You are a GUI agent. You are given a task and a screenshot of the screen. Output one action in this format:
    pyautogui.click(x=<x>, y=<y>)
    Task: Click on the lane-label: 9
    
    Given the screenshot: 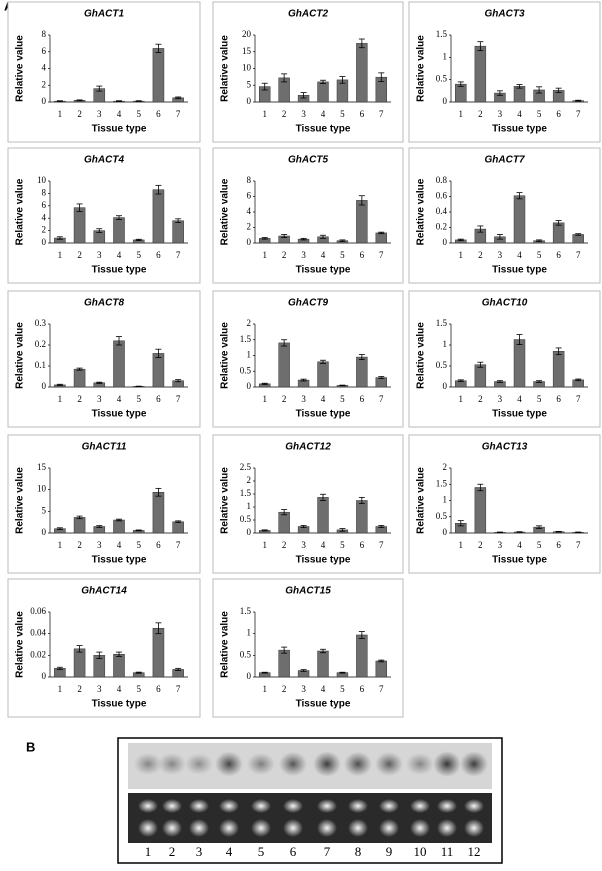 What is the action you would take?
    pyautogui.click(x=389, y=851)
    